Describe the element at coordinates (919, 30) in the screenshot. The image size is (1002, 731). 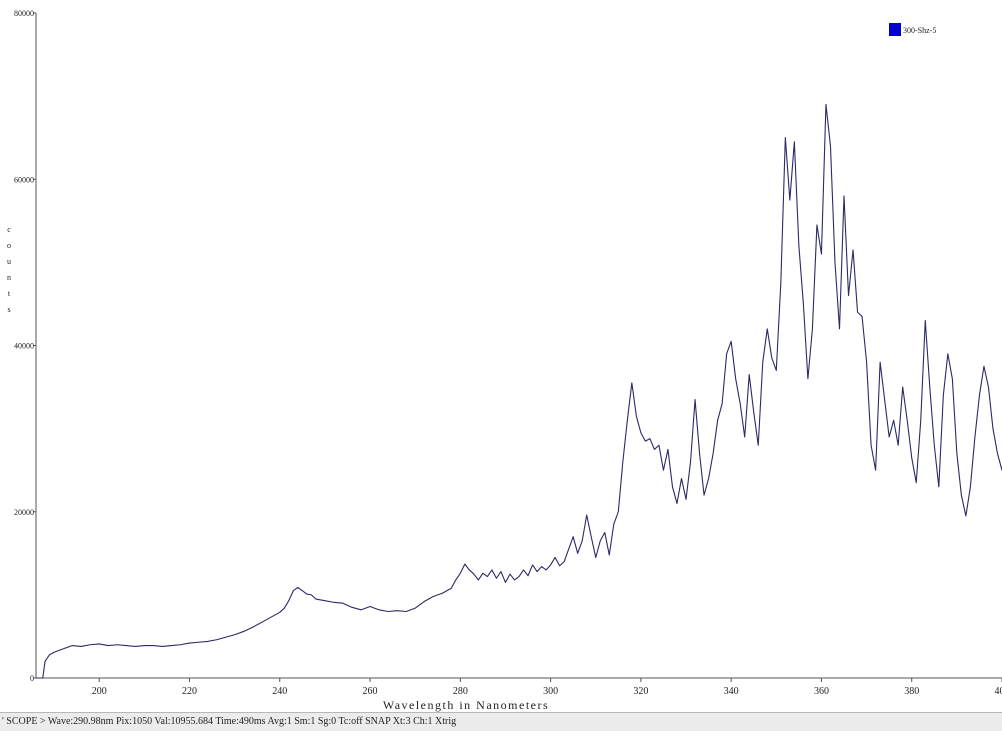
I see `legend-label: 300-Shz-5` at that location.